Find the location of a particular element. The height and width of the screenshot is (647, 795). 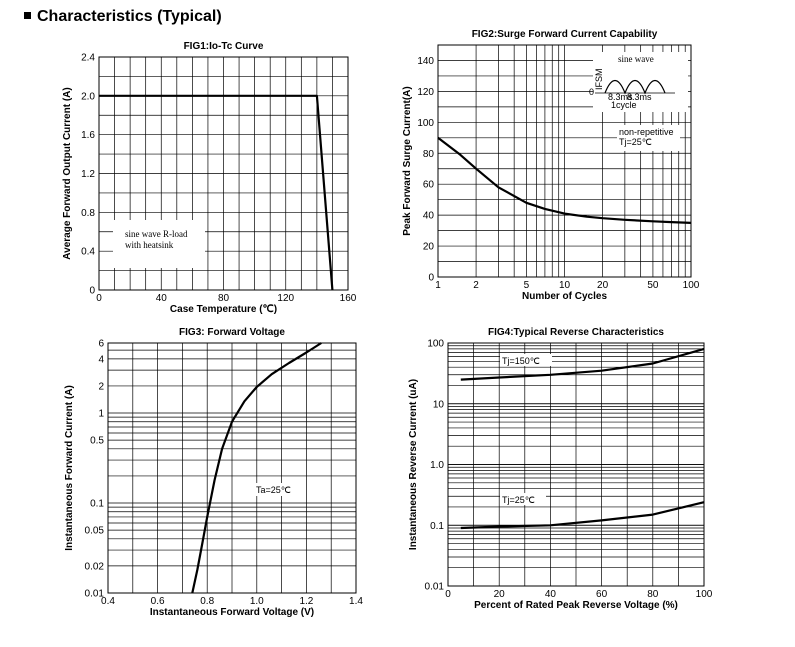

y-tick-label: 20 is located at coordinates (429, 247).